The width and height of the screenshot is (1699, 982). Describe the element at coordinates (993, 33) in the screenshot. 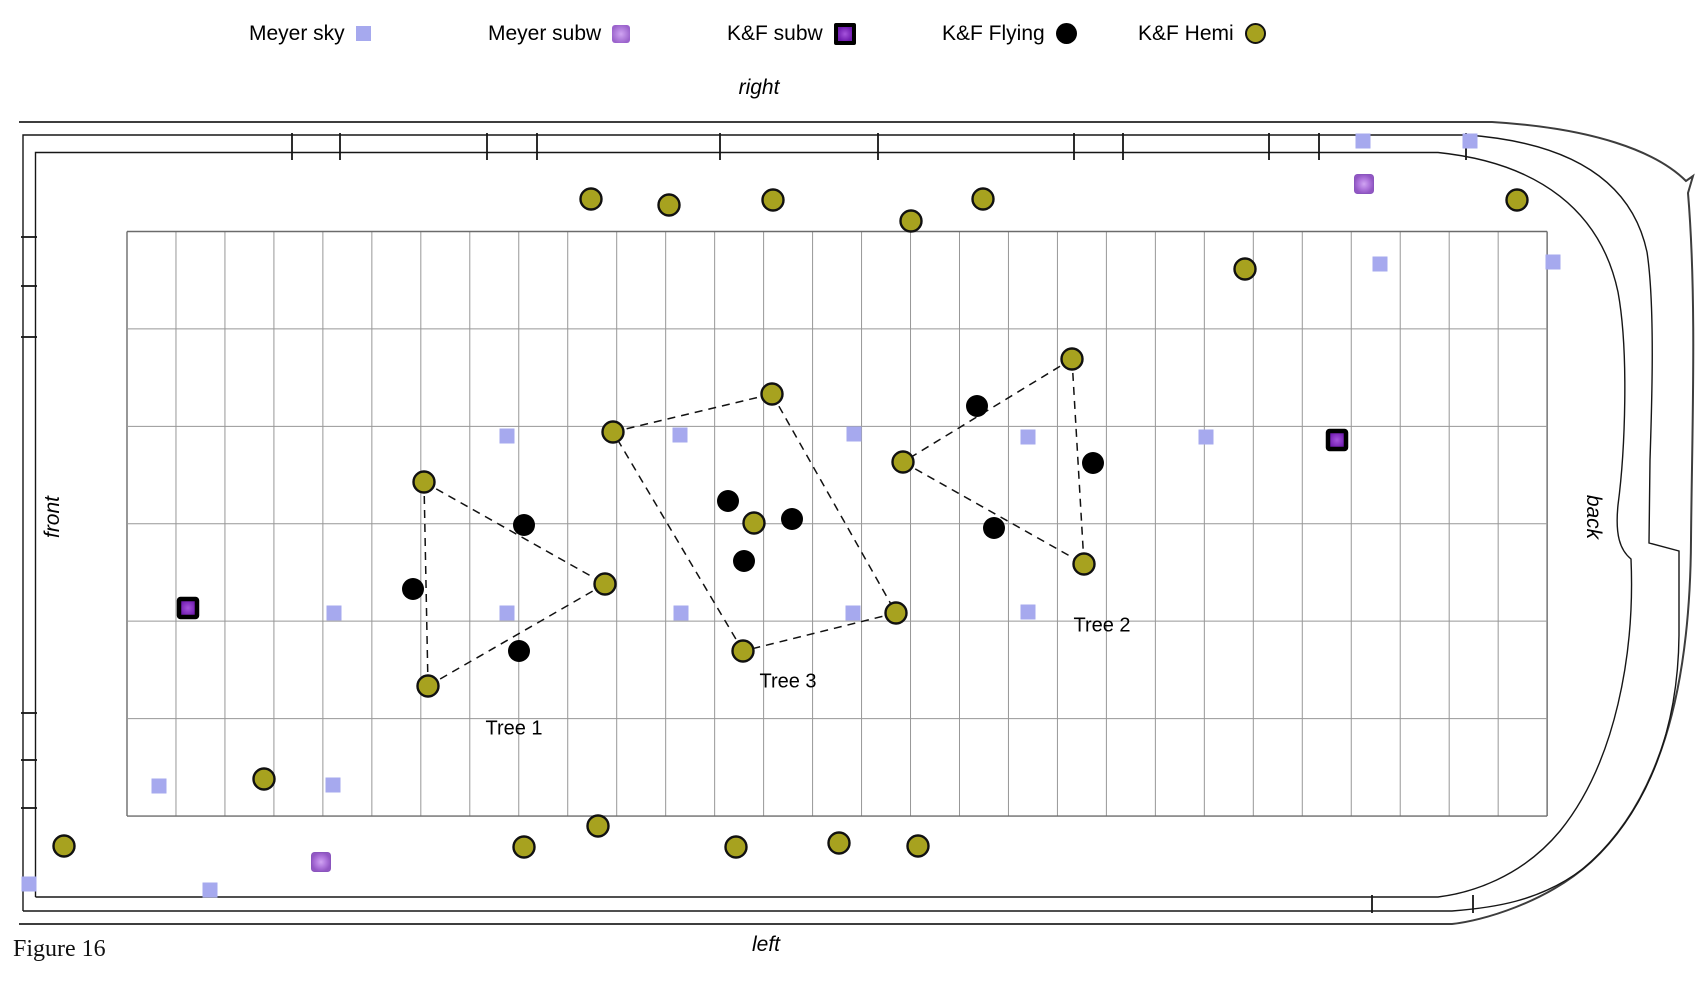

I see `legend-label: K&F Flying` at that location.